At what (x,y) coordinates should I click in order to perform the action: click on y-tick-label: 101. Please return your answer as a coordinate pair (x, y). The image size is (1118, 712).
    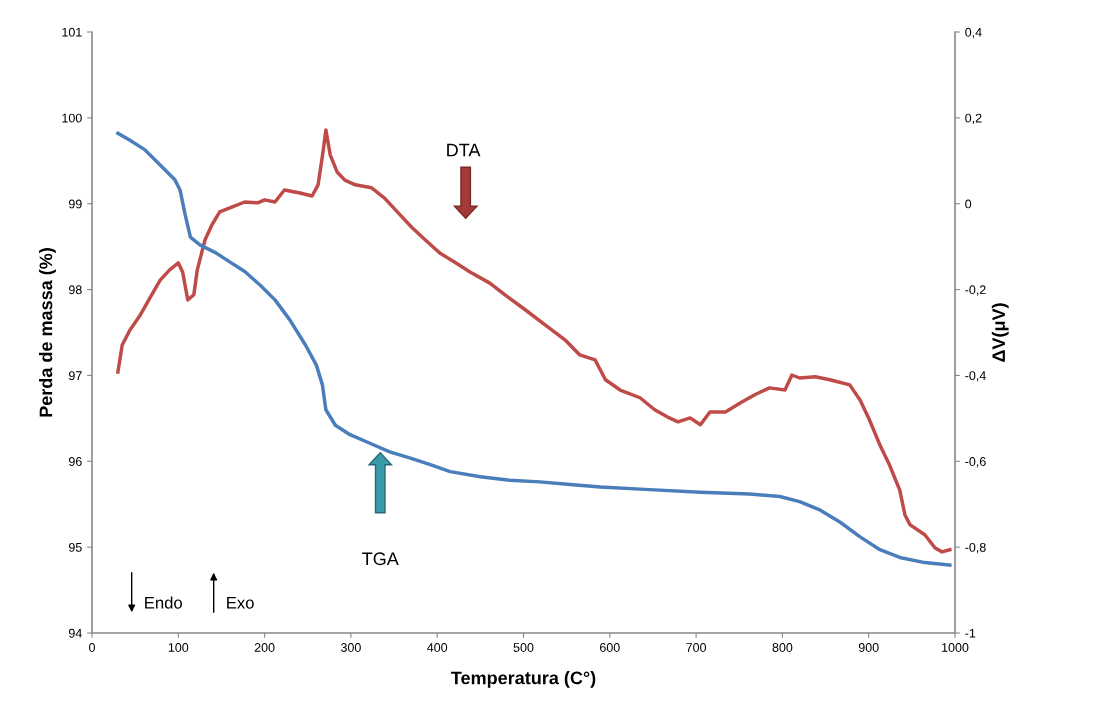
    Looking at the image, I should click on (72, 32).